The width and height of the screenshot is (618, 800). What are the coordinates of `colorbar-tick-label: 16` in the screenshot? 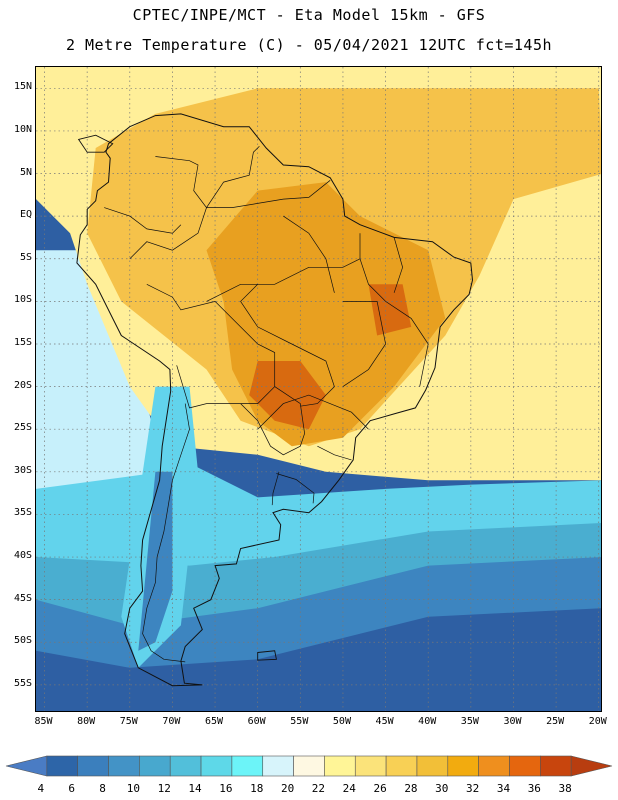 It's located at (226, 788).